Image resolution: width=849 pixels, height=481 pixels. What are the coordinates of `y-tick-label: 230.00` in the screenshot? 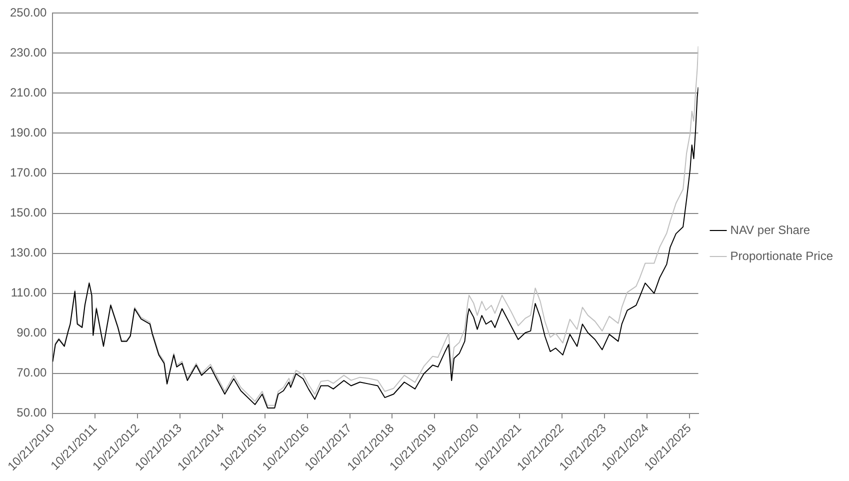 It's located at (29, 53).